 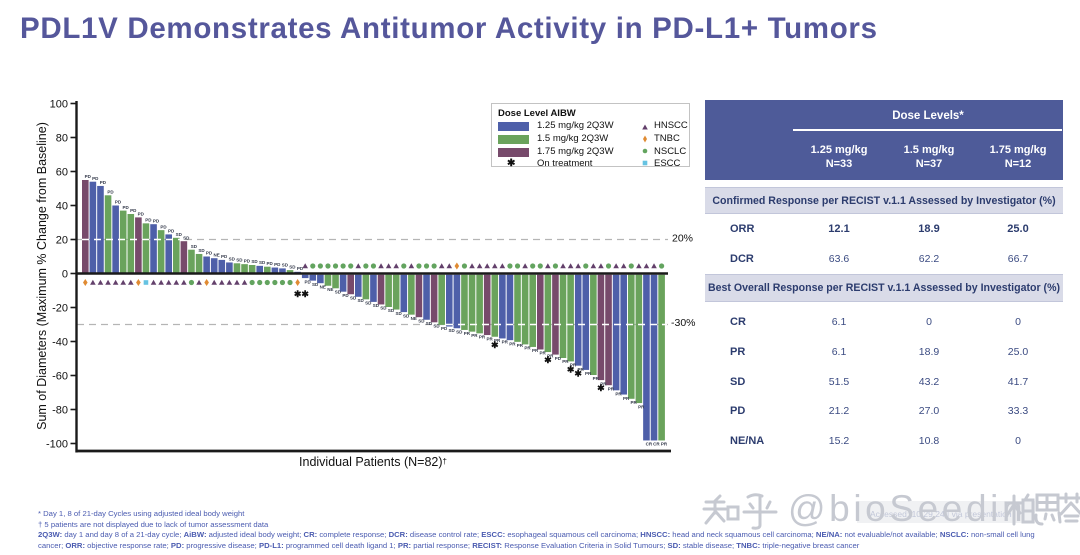 I want to click on svg-text: -60, so click(x=60, y=376).